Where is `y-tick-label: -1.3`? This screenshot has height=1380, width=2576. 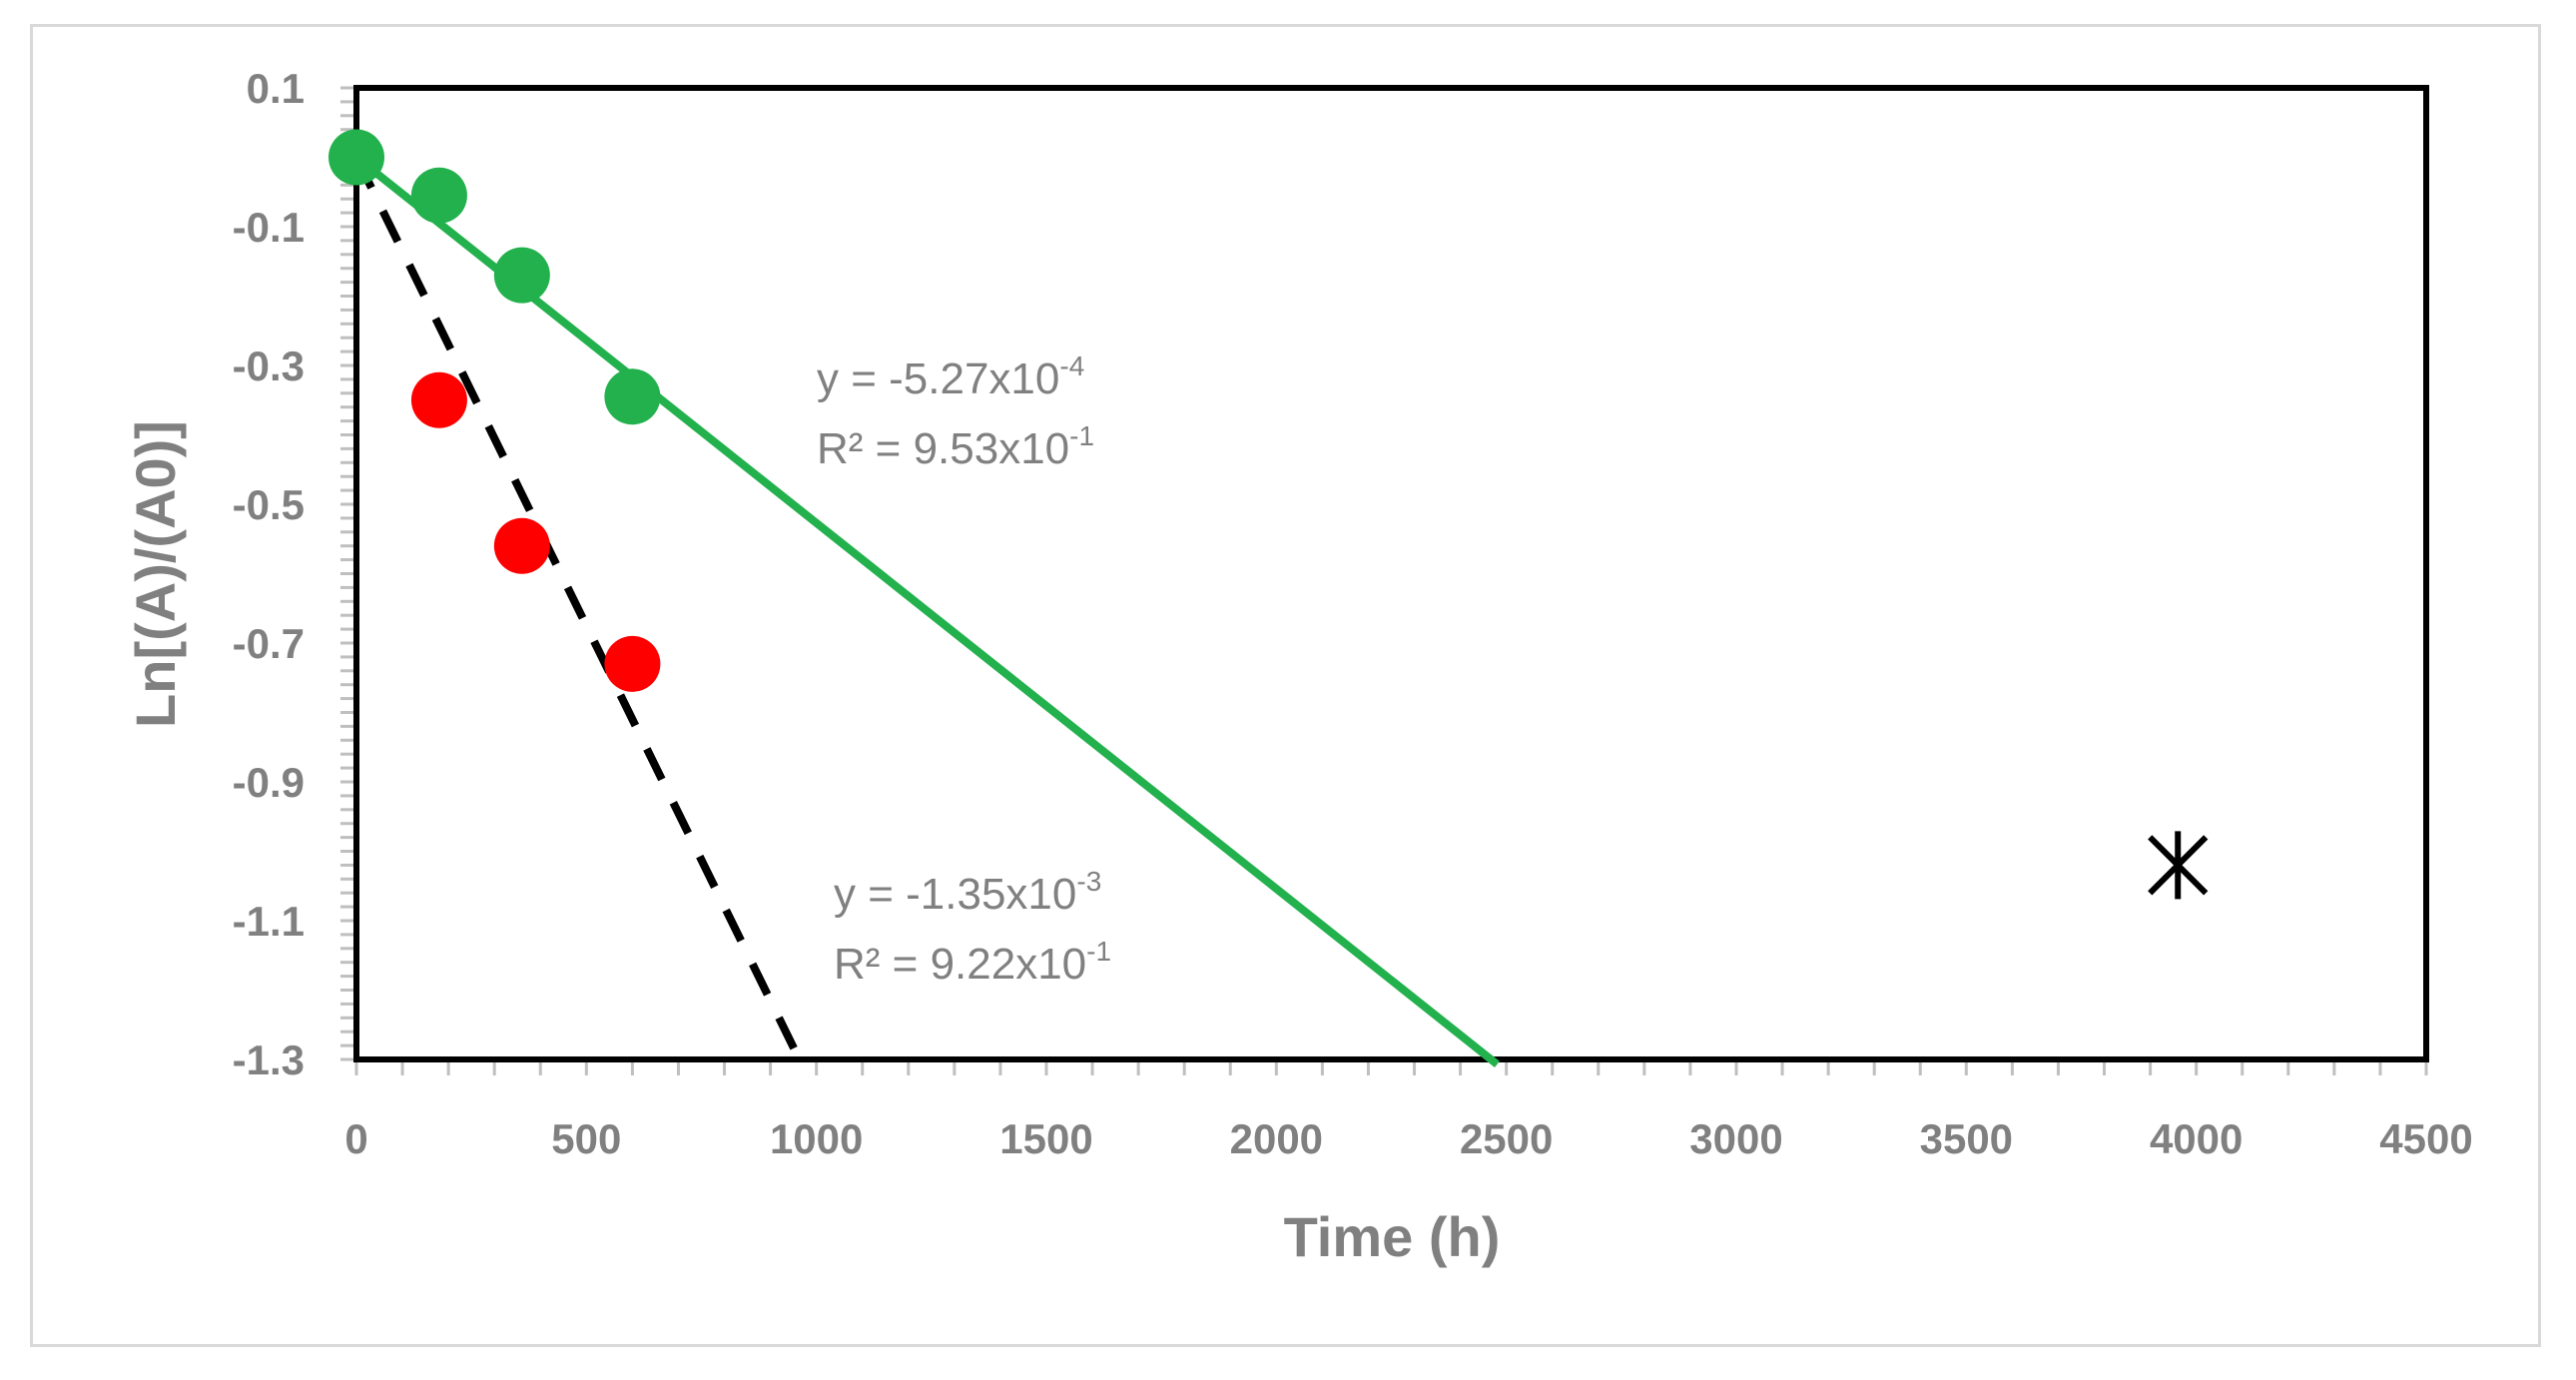
y-tick-label: -1.3 is located at coordinates (269, 1059).